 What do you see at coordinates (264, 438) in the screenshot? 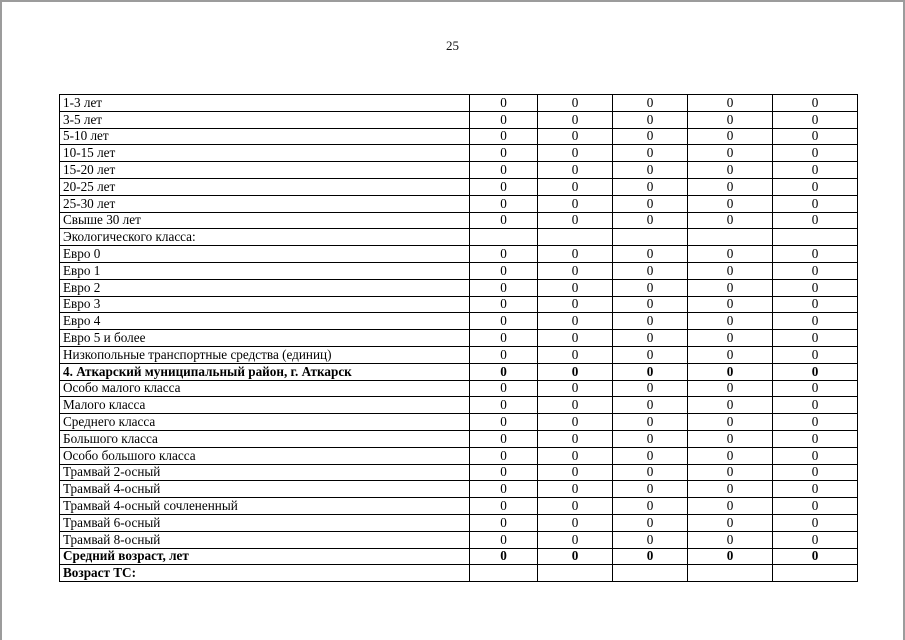
I see `row-label: Большого класса` at bounding box center [264, 438].